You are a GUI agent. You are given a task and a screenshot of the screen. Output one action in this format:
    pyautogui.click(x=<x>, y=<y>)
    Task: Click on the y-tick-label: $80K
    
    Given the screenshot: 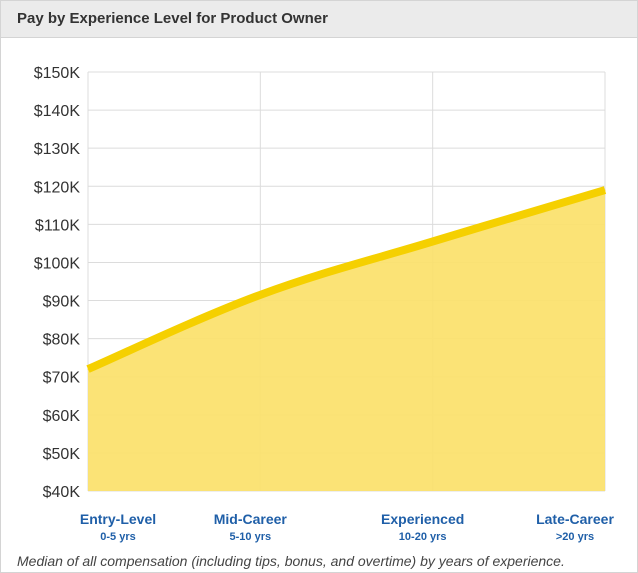 What is the action you would take?
    pyautogui.click(x=62, y=340)
    